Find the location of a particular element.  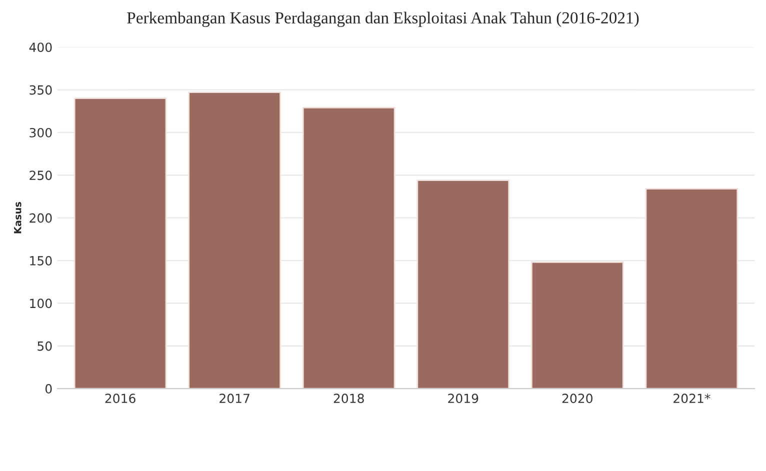

y-tick-label: 100 is located at coordinates (41, 303).